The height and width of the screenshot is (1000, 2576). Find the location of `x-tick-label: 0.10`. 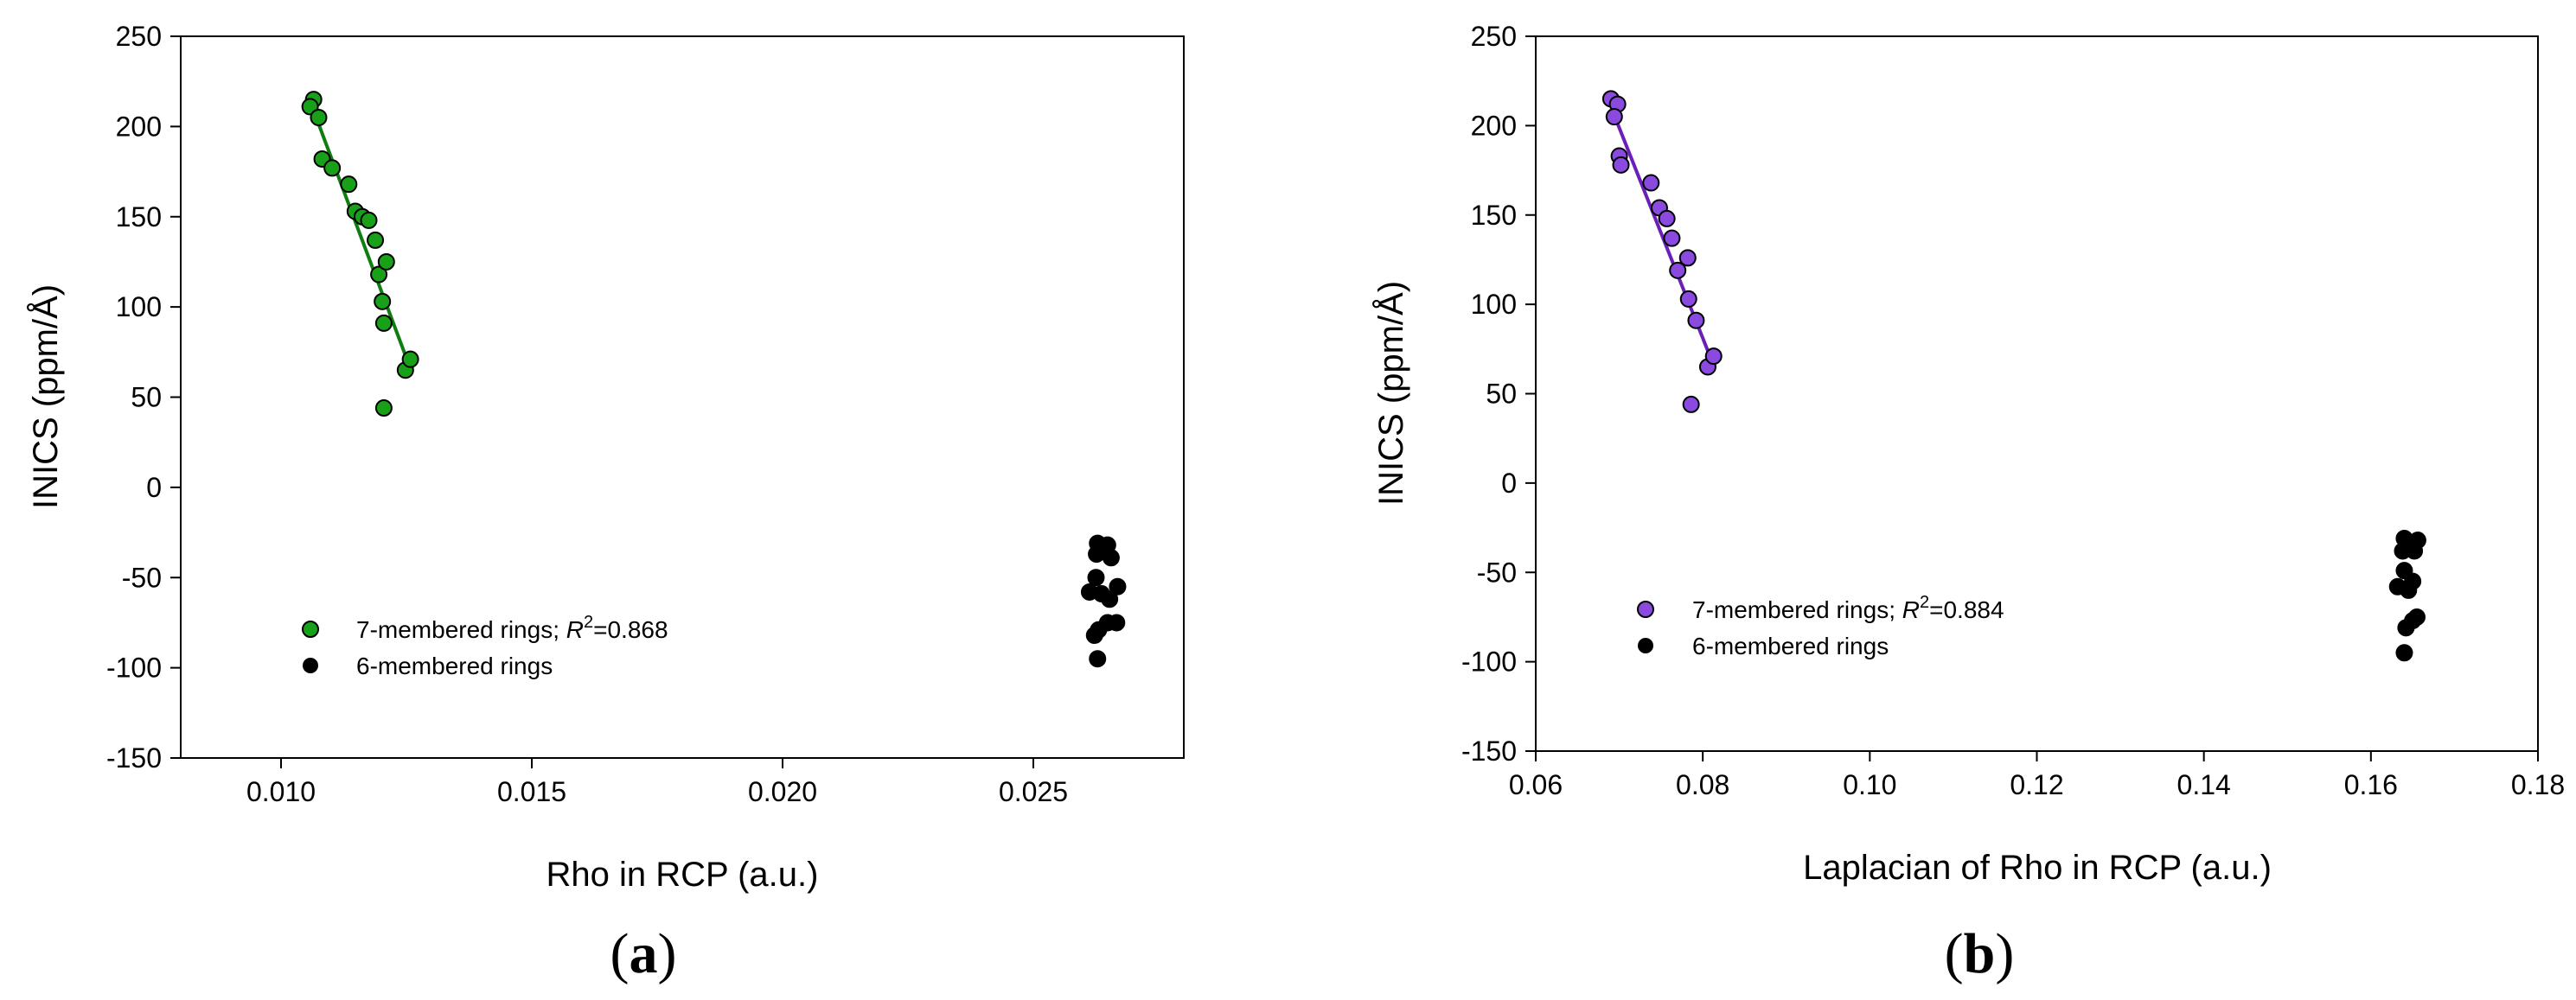

x-tick-label: 0.10 is located at coordinates (1870, 784).